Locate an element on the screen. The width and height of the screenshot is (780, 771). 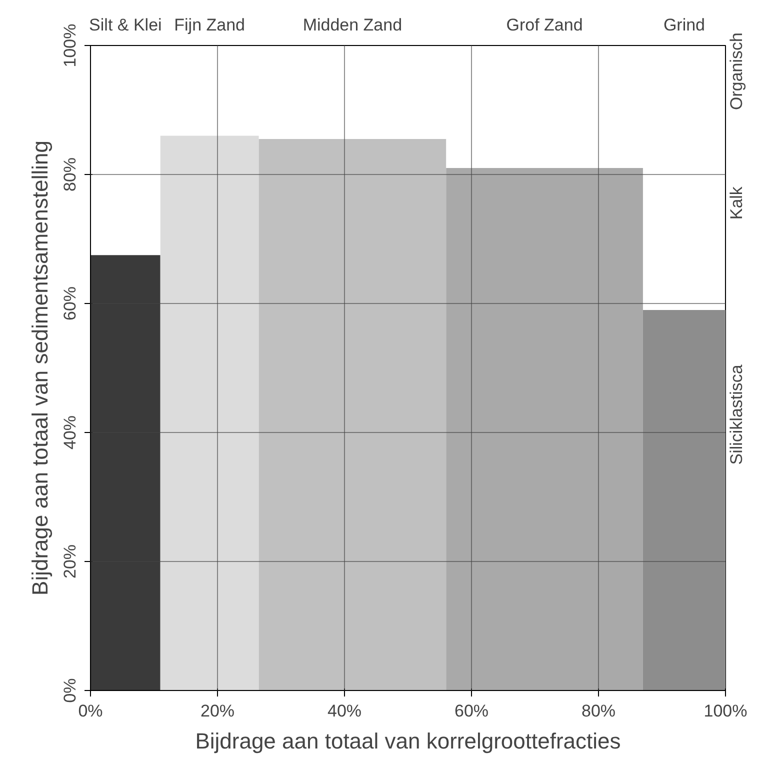
x-tick-label: 100% is located at coordinates (726, 711).